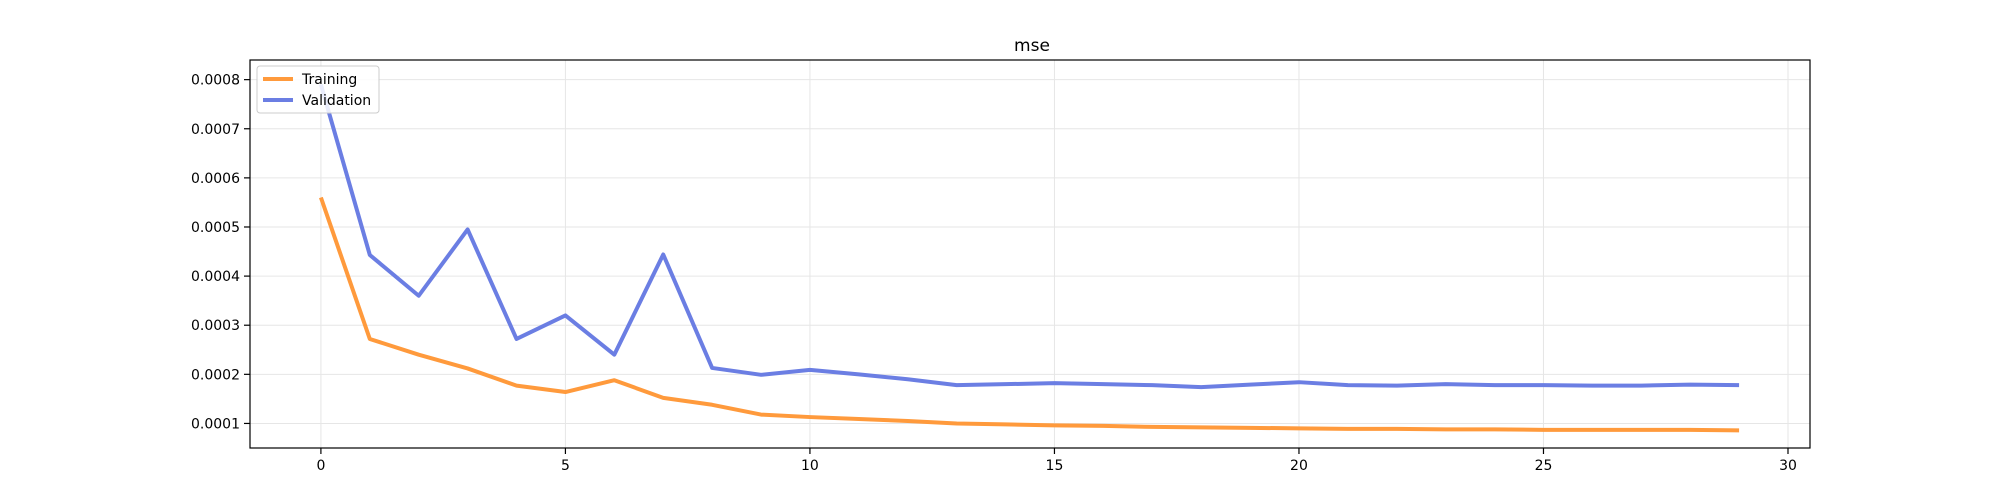 The image size is (2000, 500). I want to click on y-tick-label: 0.0002, so click(215, 375).